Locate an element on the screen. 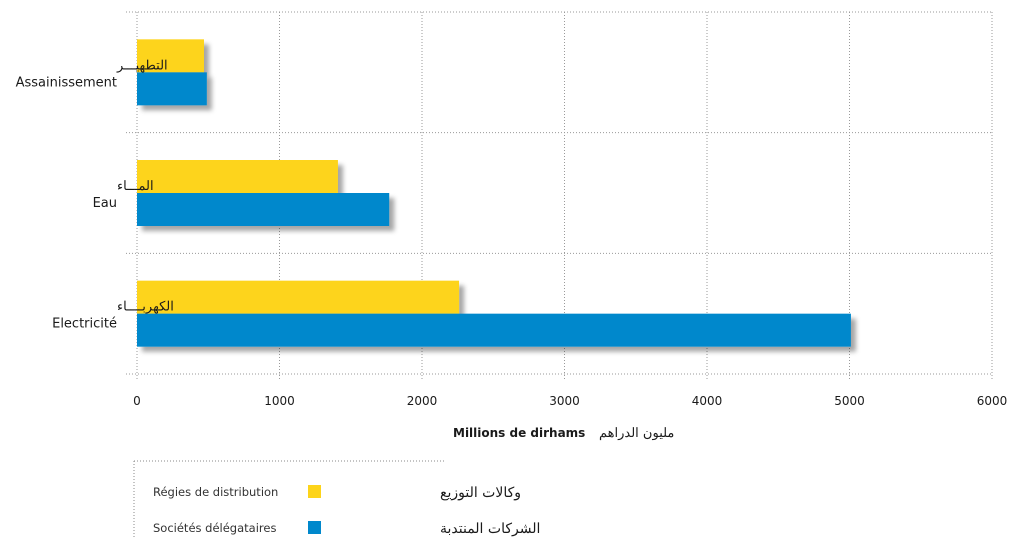  legend-label-regies-fr: Régies de distribution is located at coordinates (215, 492).